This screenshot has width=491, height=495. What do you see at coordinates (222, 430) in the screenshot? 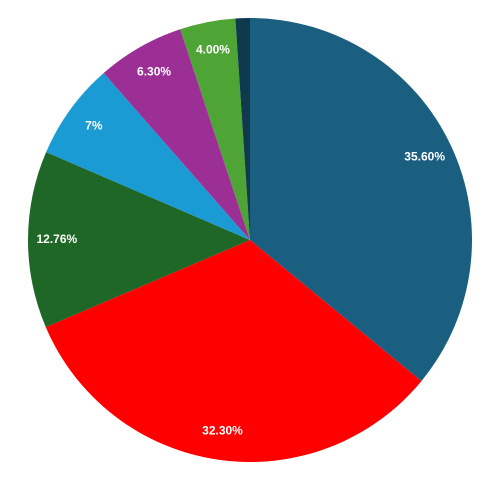
I see `data-label: 32.30%` at bounding box center [222, 430].